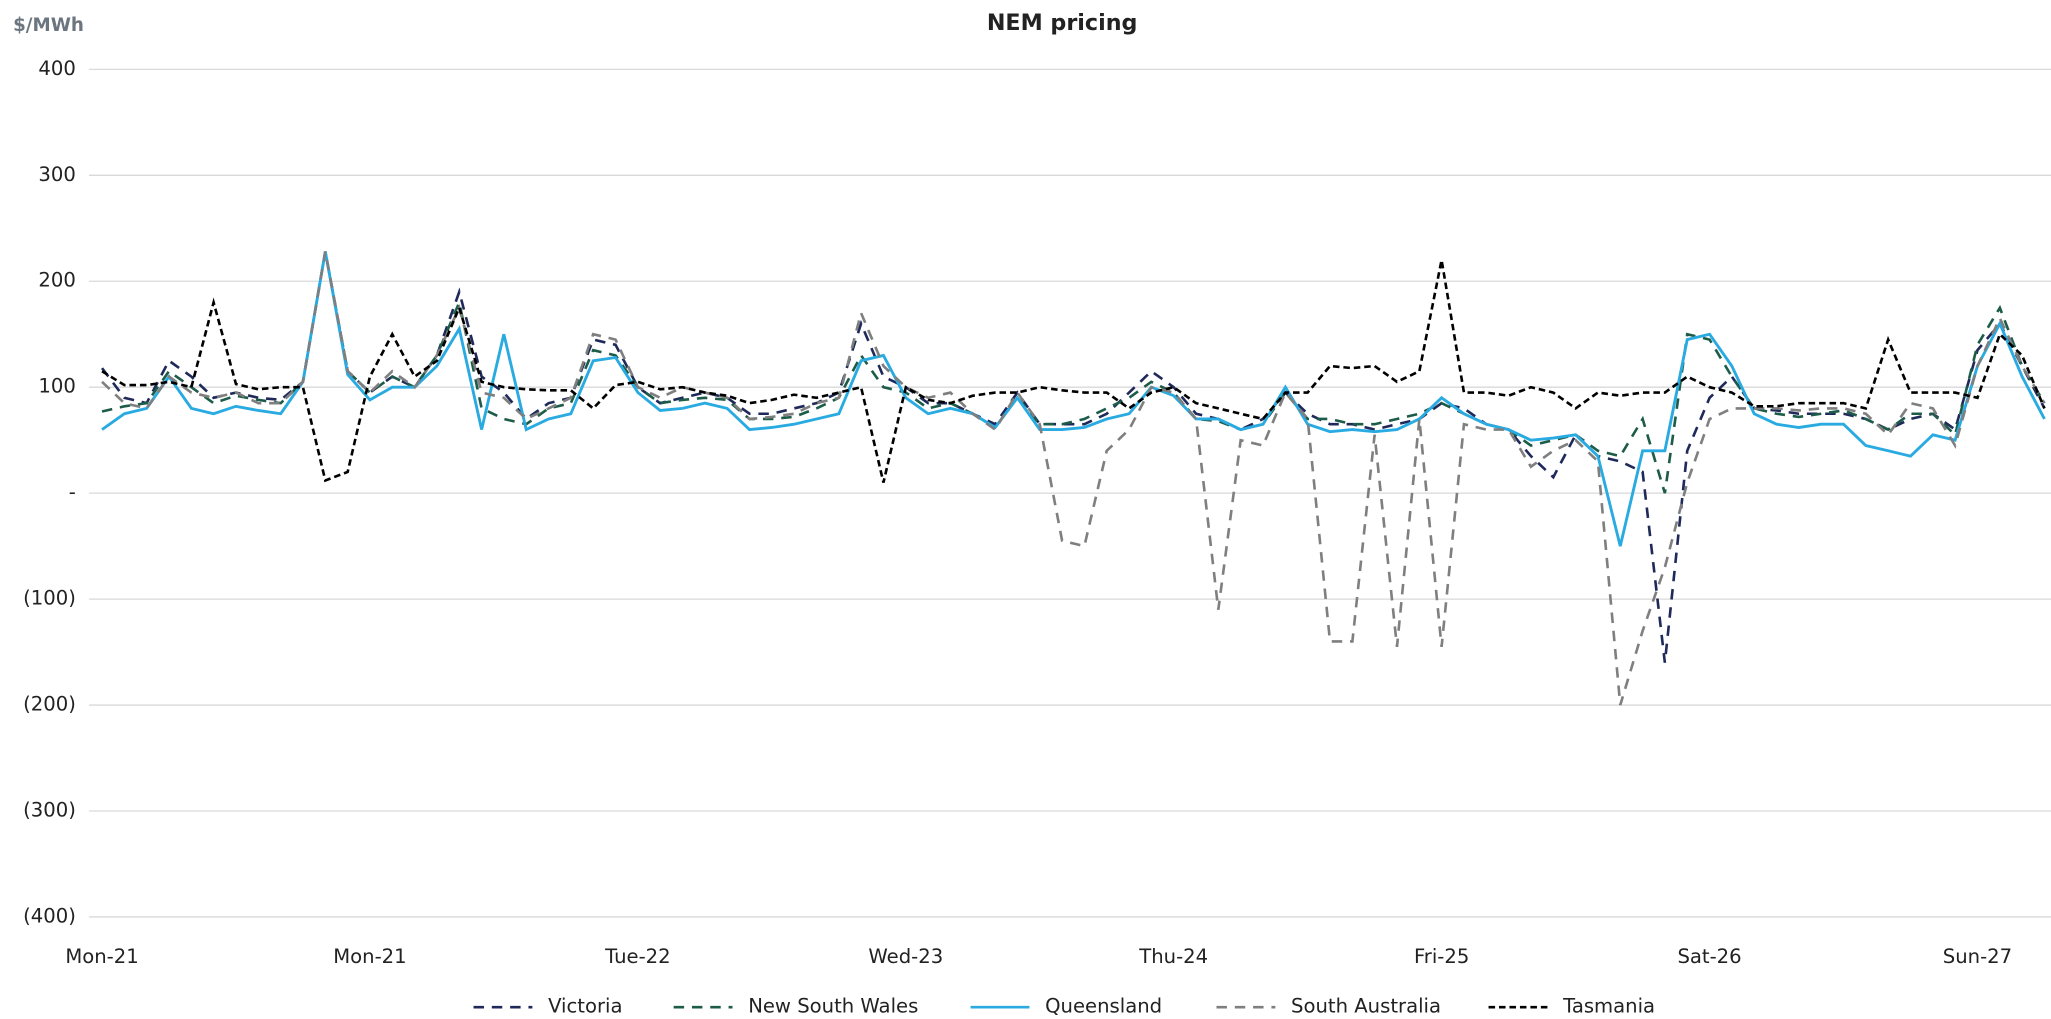 The width and height of the screenshot is (2051, 1019). What do you see at coordinates (1441, 956) in the screenshot?
I see `x-tick-label: Fri-25` at bounding box center [1441, 956].